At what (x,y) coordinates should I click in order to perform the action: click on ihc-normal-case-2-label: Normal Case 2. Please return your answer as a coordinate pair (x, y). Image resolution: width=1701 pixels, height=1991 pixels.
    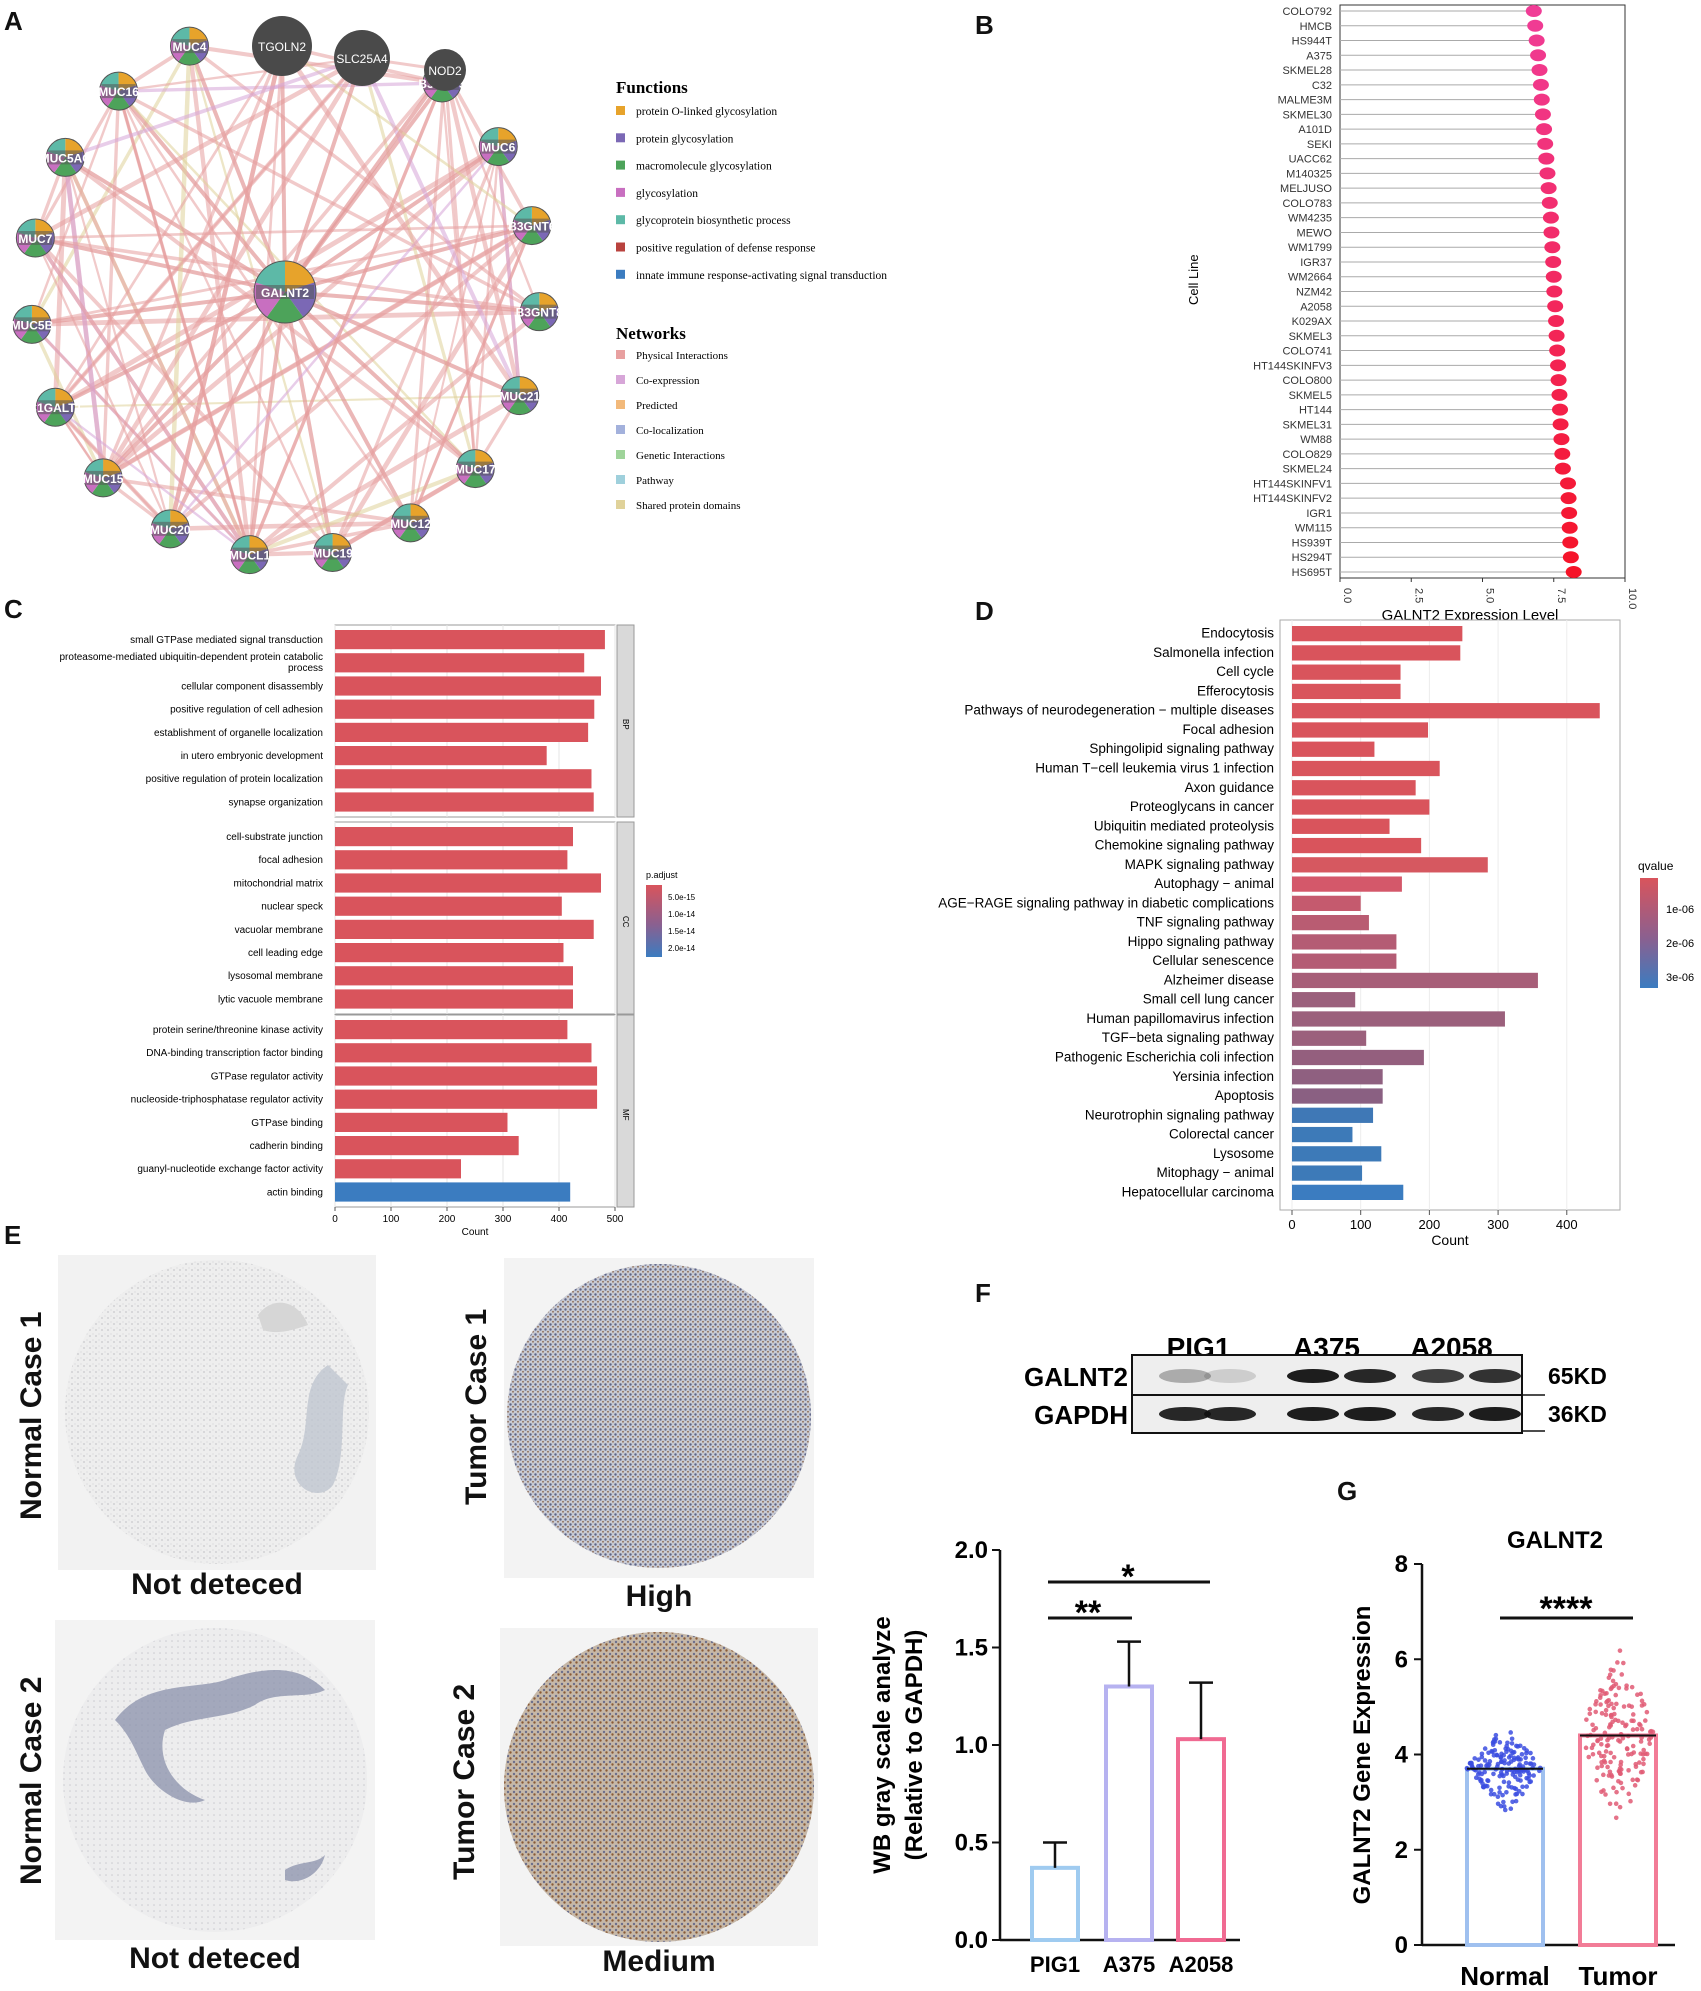
    Looking at the image, I should click on (31, 1780).